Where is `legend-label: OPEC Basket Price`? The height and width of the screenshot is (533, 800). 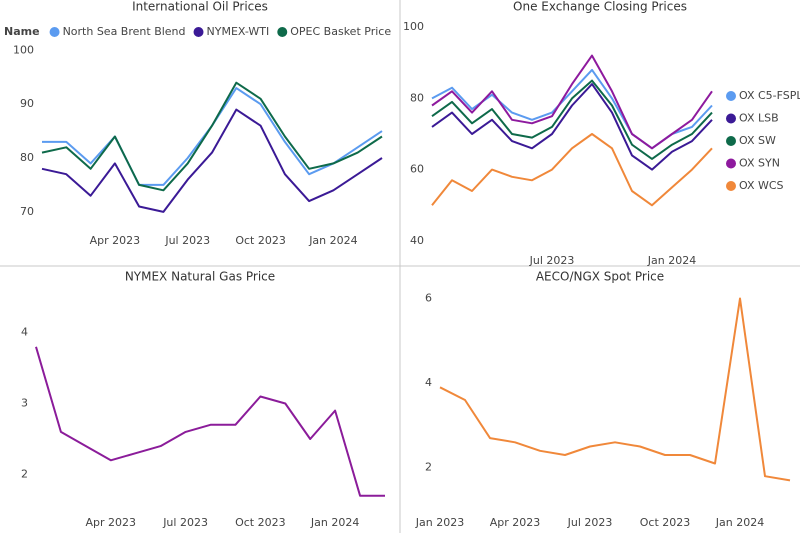
legend-label: OPEC Basket Price is located at coordinates (340, 31).